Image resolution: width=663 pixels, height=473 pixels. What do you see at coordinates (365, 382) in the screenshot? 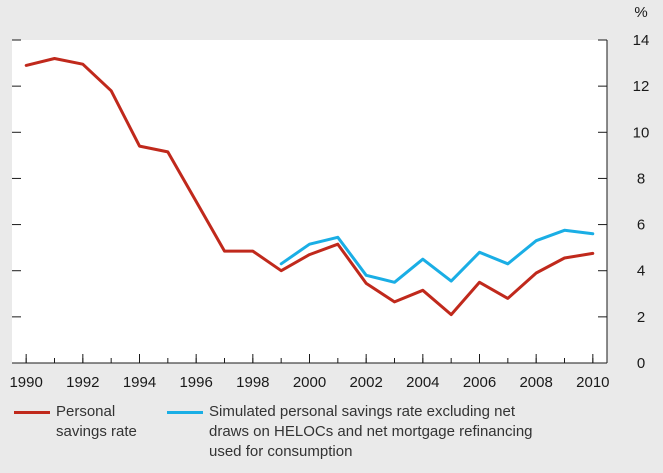
I see `x-tick-label: 2002` at bounding box center [365, 382].